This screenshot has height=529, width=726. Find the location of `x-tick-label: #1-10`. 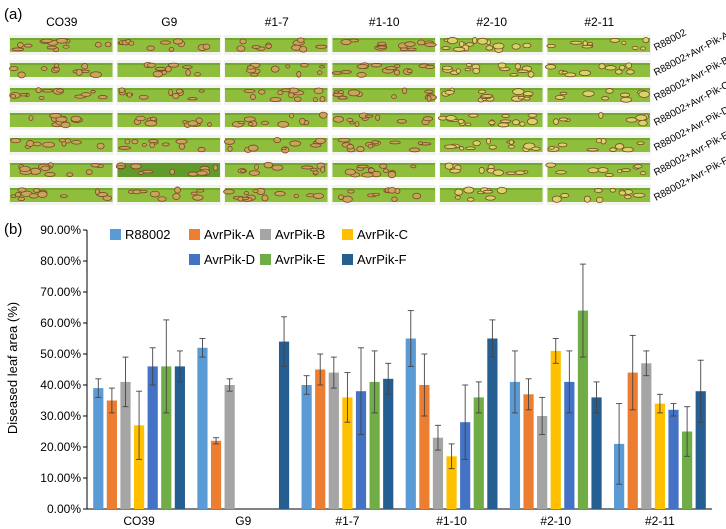

x-tick-label: #1-10 is located at coordinates (451, 521).